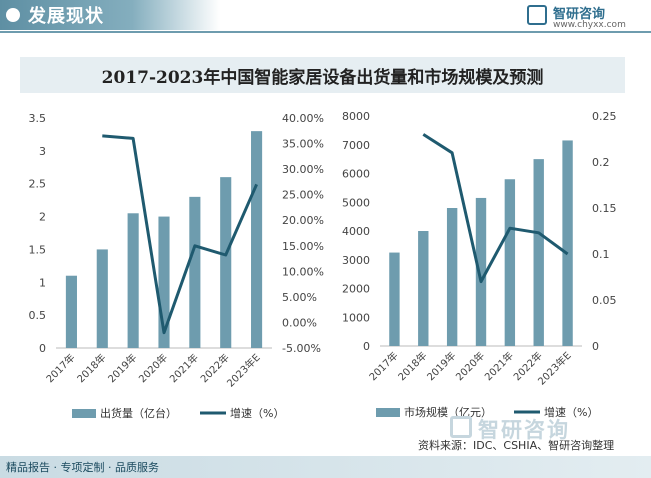 Image resolution: width=651 pixels, height=478 pixels. I want to click on right-axis-tick-label: 10.00%, so click(303, 271).